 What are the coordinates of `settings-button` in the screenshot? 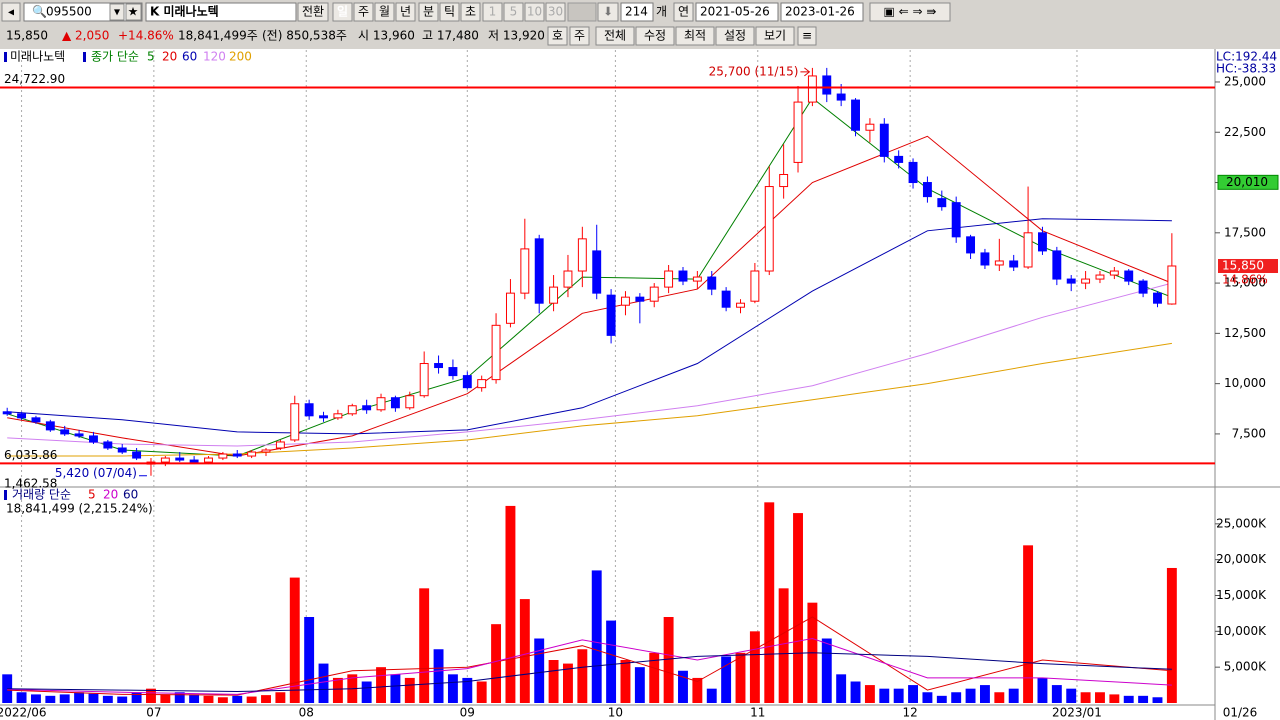 It's located at (807, 36).